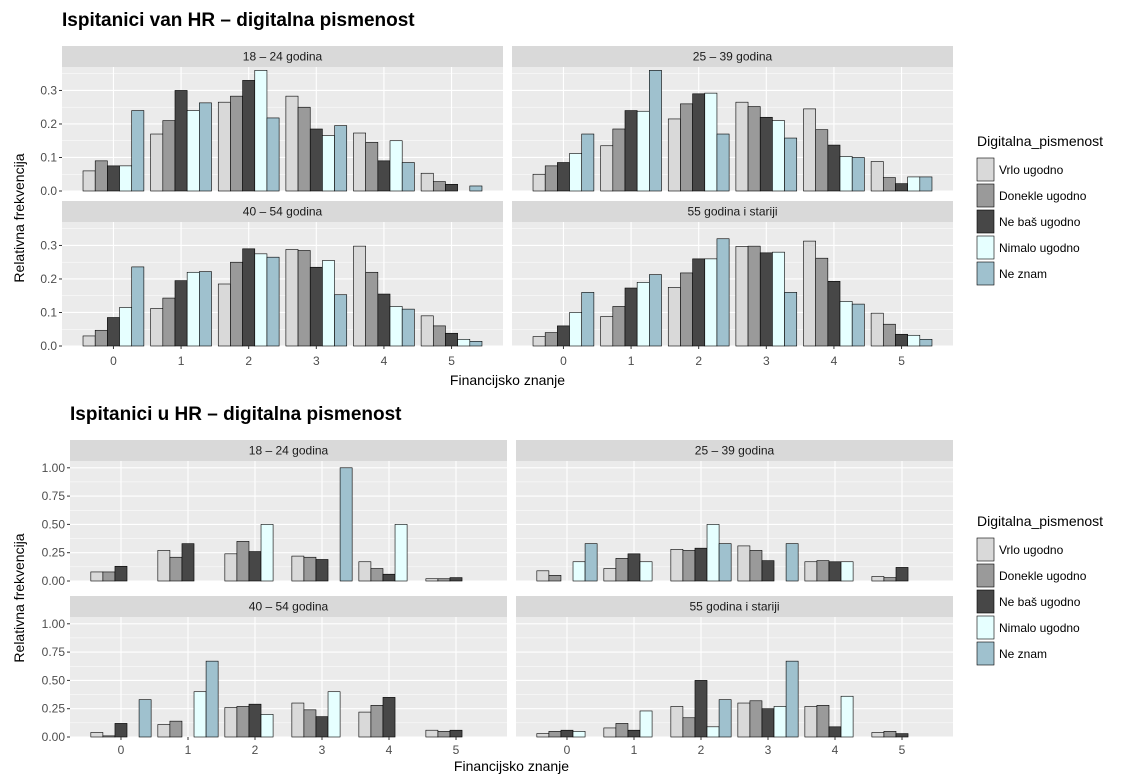 This screenshot has height=774, width=1138. What do you see at coordinates (1023, 274) in the screenshot?
I see `legend-label: Ne znam` at bounding box center [1023, 274].